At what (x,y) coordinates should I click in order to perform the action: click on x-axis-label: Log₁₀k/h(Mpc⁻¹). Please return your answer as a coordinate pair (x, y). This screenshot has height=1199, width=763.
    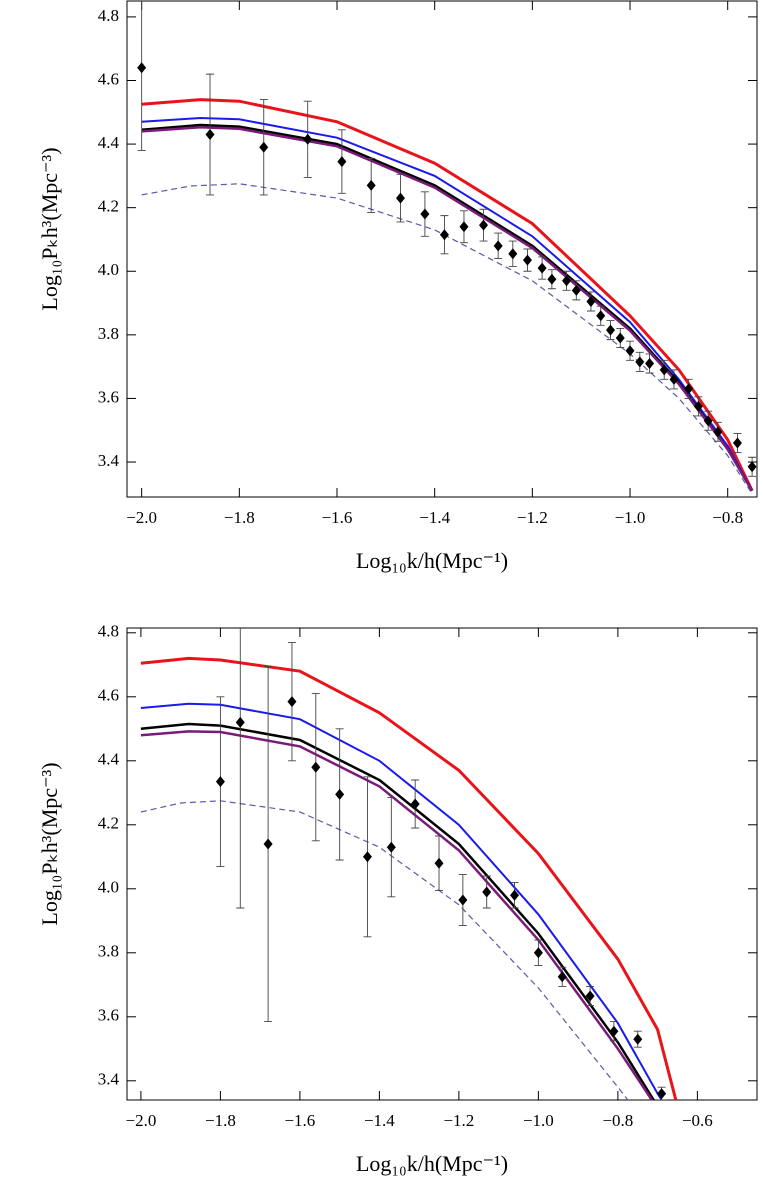
    Looking at the image, I should click on (432, 560).